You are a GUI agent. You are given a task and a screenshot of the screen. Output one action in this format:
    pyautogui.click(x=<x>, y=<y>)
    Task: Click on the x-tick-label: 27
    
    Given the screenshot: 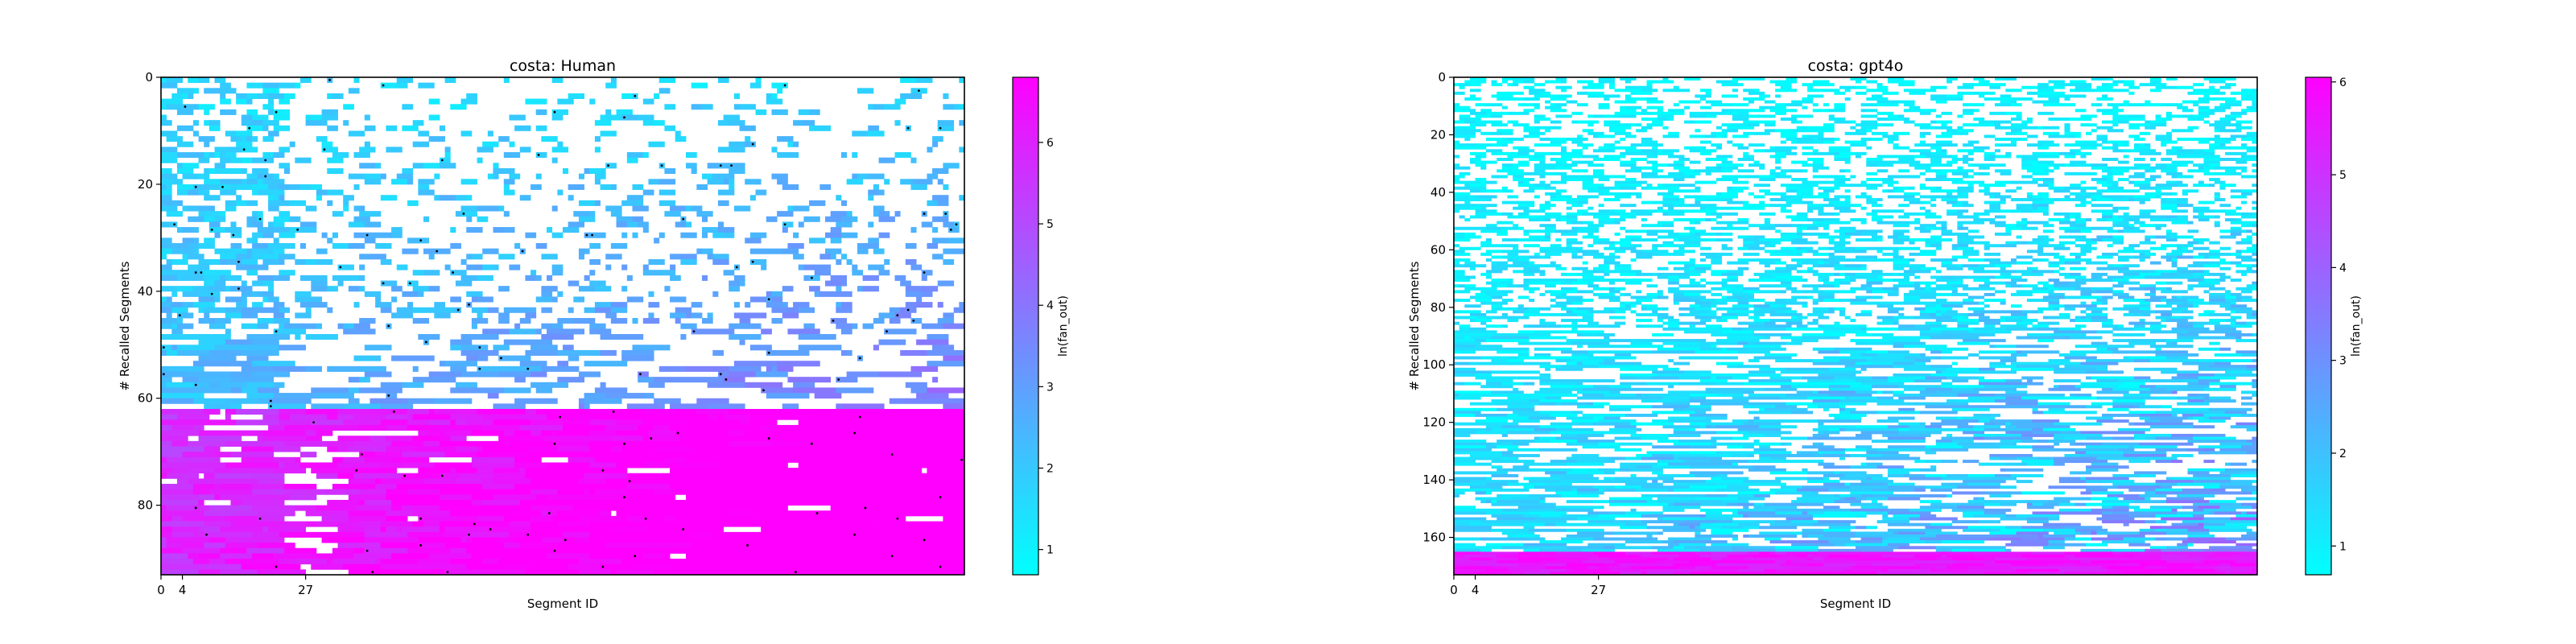 What is the action you would take?
    pyautogui.click(x=305, y=590)
    